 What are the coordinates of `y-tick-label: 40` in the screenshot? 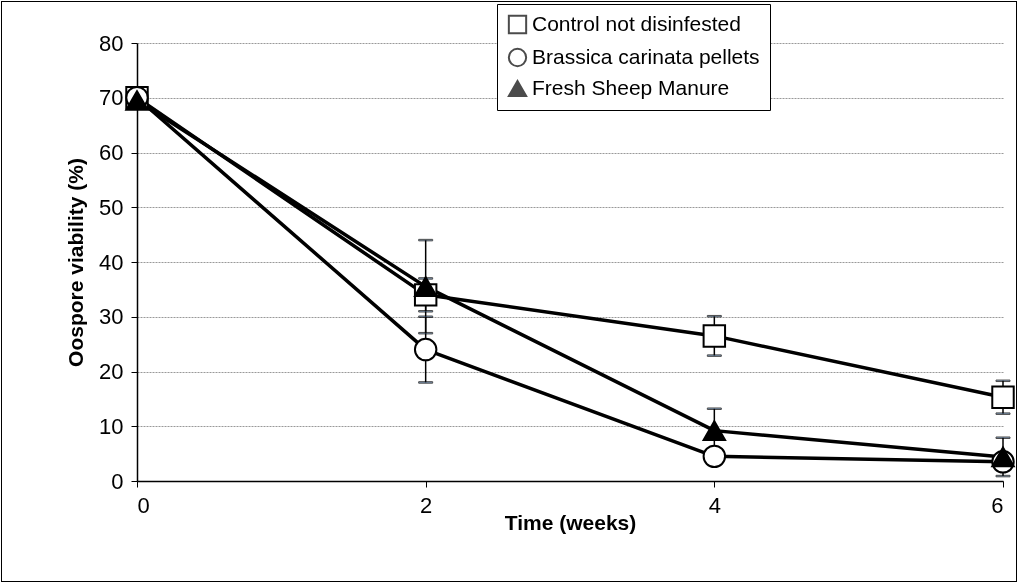 It's located at (111, 262).